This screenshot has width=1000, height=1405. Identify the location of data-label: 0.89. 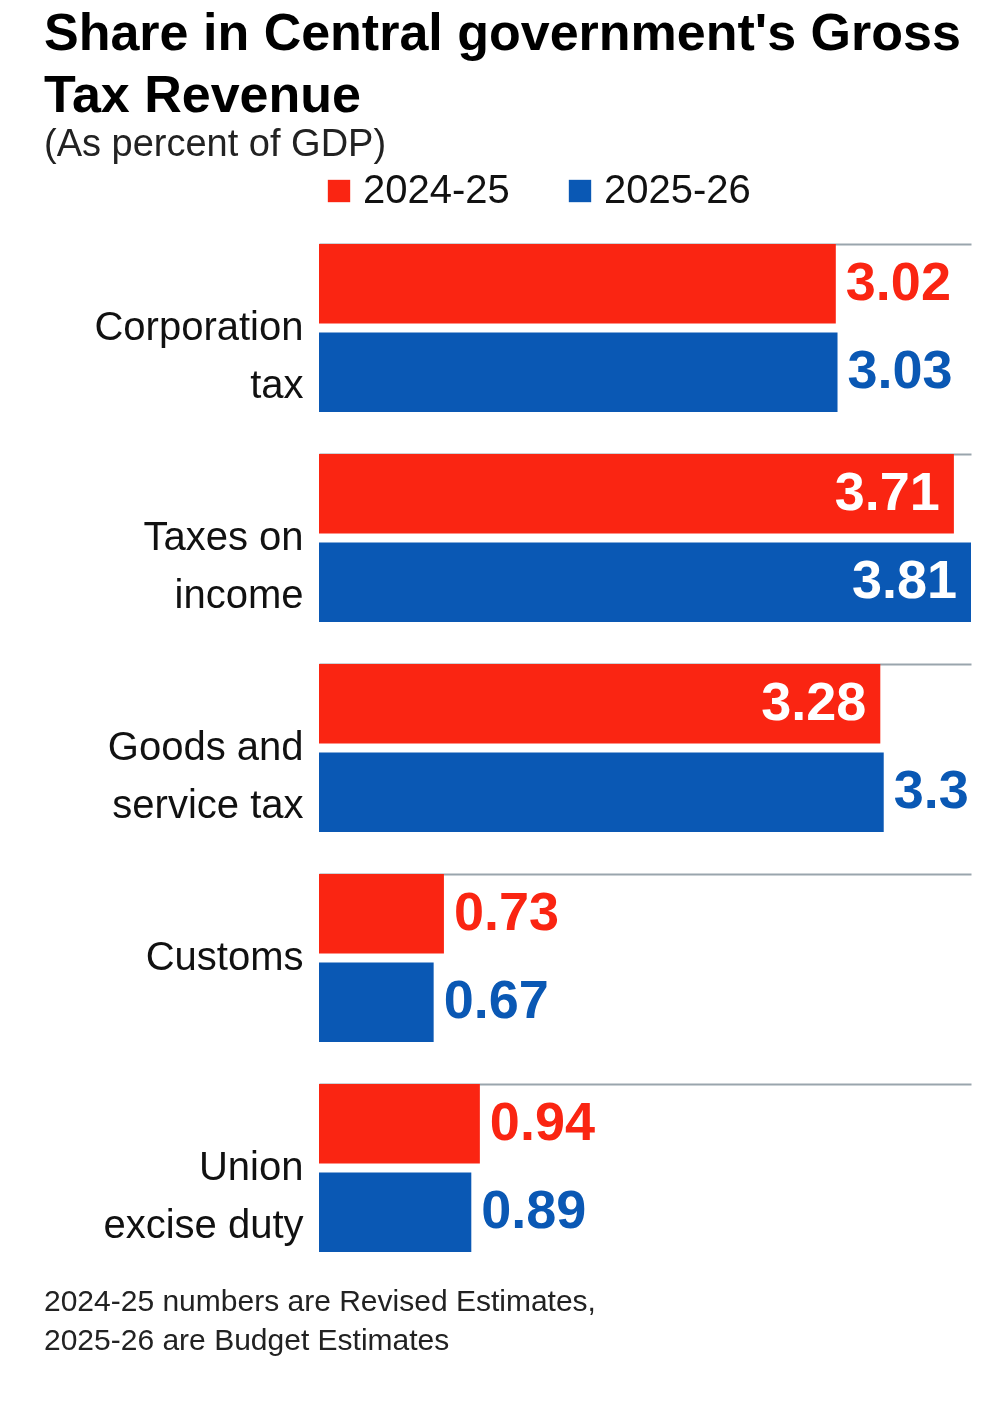
(534, 1209).